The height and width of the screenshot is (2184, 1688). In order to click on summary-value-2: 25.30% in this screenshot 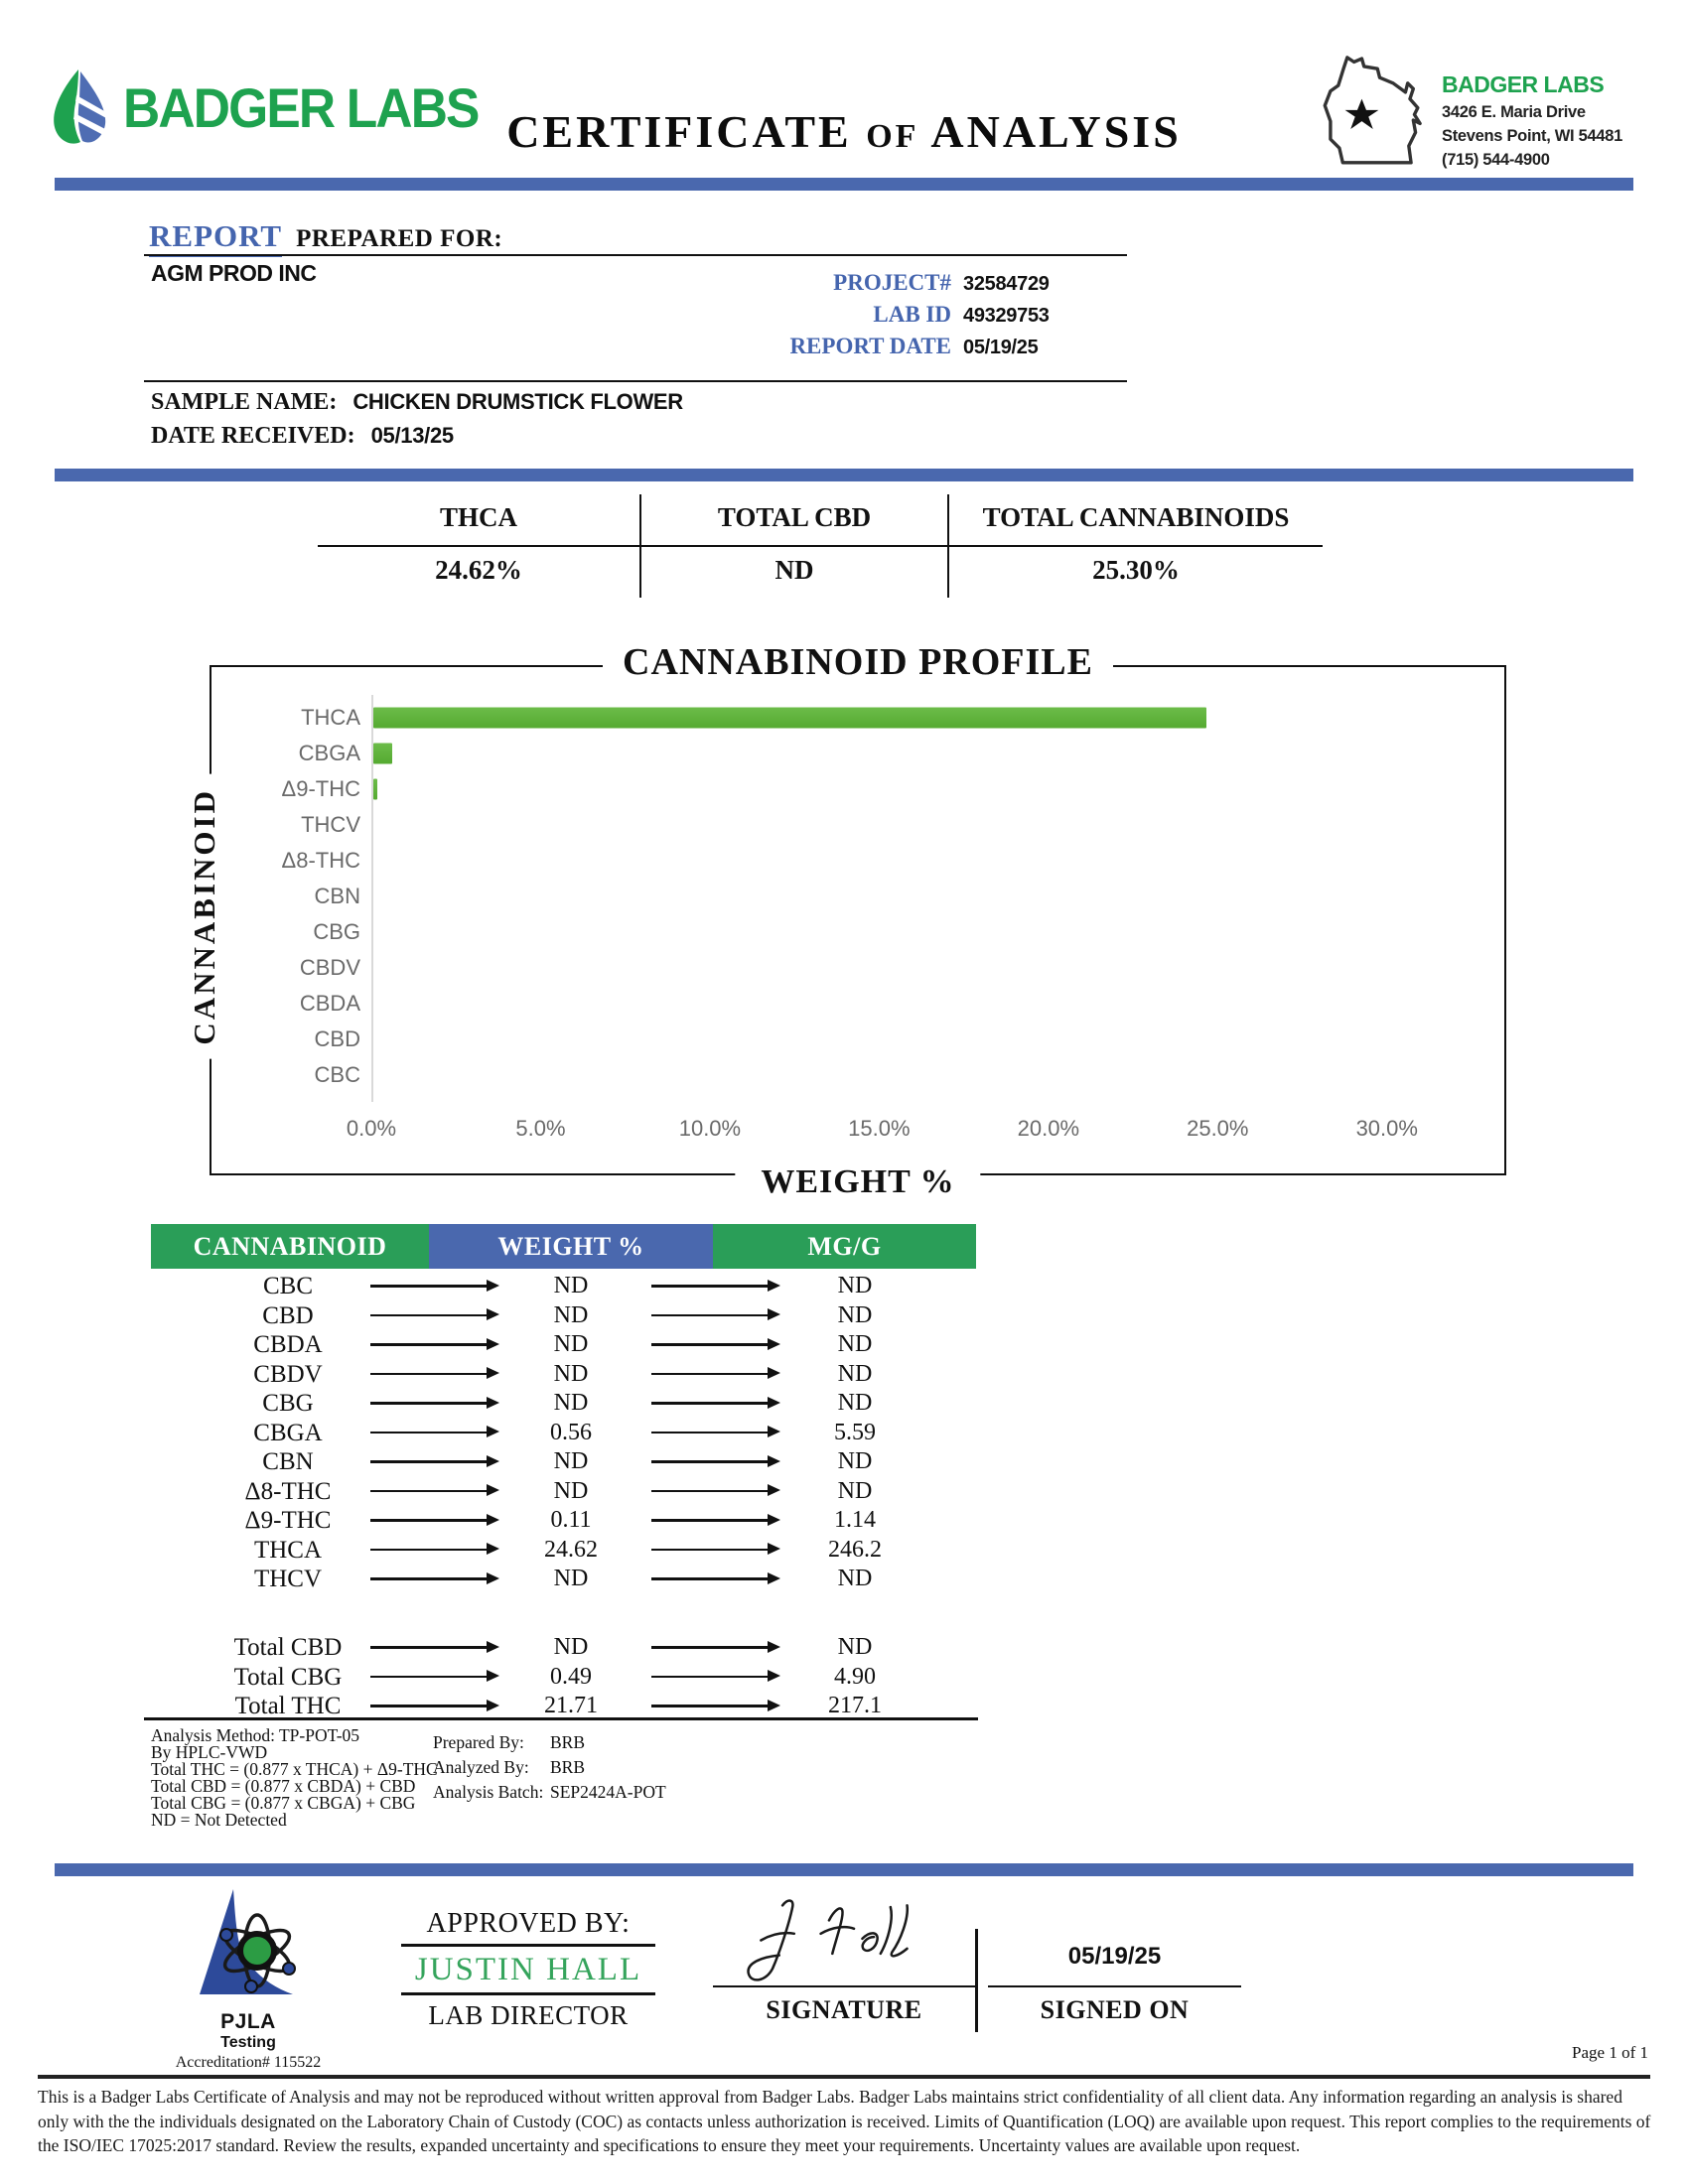, I will do `click(1136, 570)`.